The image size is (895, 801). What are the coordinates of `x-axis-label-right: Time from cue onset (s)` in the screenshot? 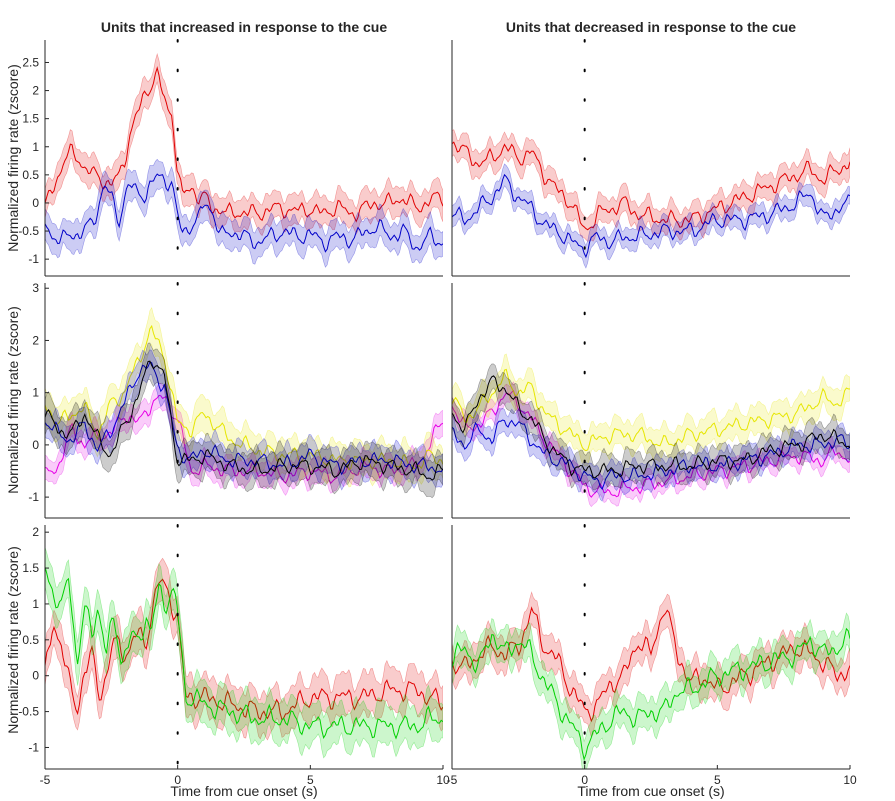 It's located at (650, 791).